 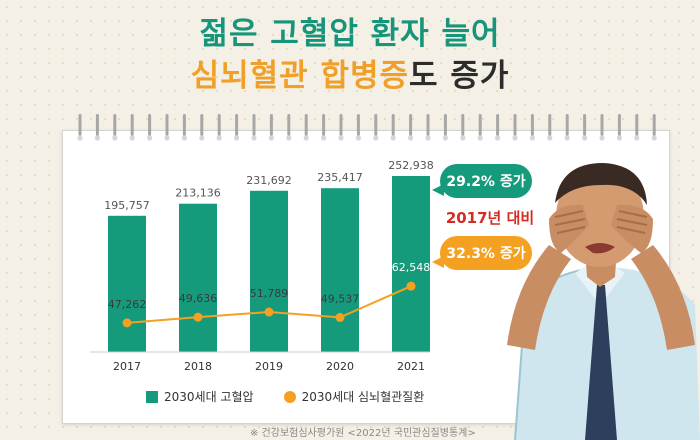 What do you see at coordinates (269, 366) in the screenshot?
I see `x-tick-label: 2019` at bounding box center [269, 366].